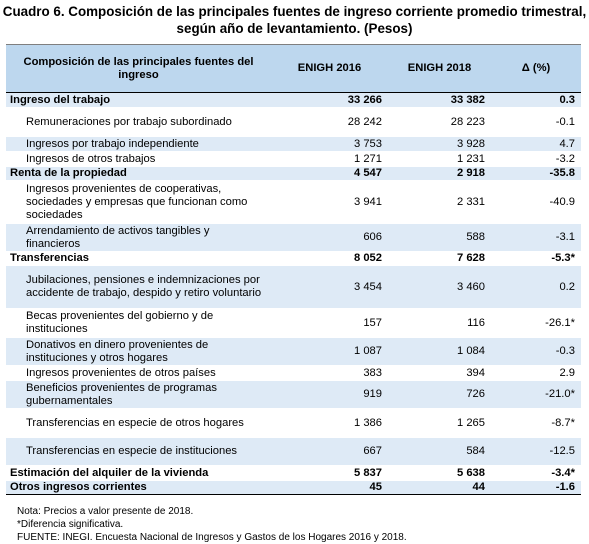  What do you see at coordinates (536, 202) in the screenshot?
I see `value-delta: -40.9` at bounding box center [536, 202].